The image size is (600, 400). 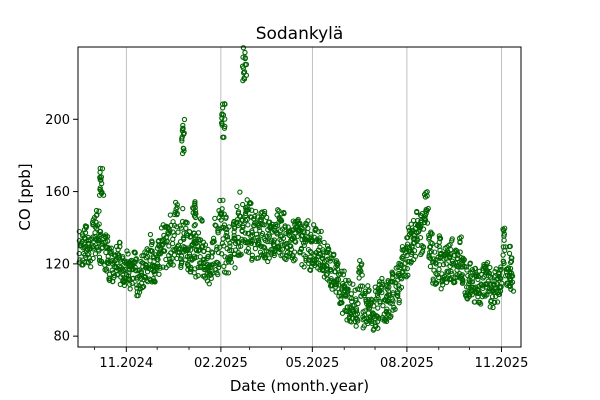 What do you see at coordinates (299, 386) in the screenshot?
I see `x-axis-label: Date (month.year)` at bounding box center [299, 386].